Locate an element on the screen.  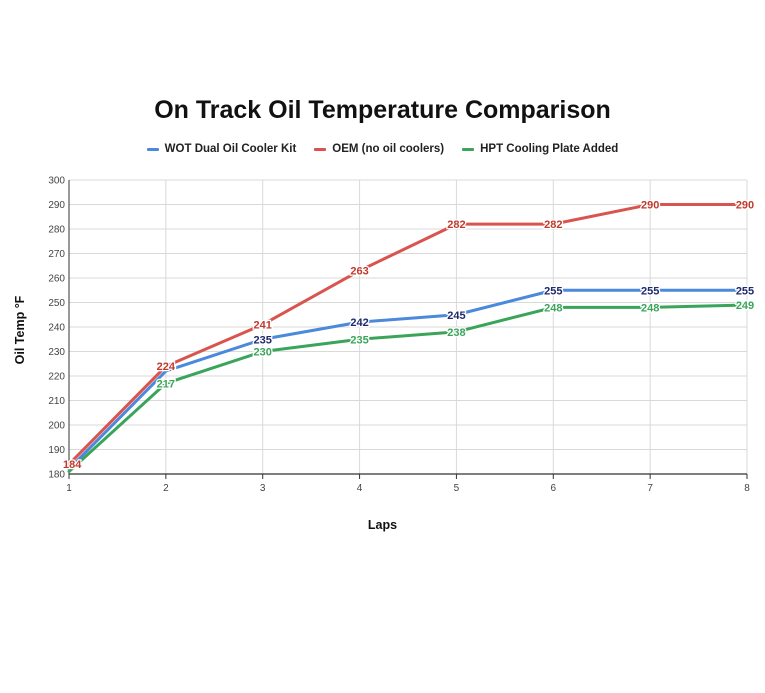
chart-title: On Track Oil Temperature Comparison is located at coordinates (382, 110).